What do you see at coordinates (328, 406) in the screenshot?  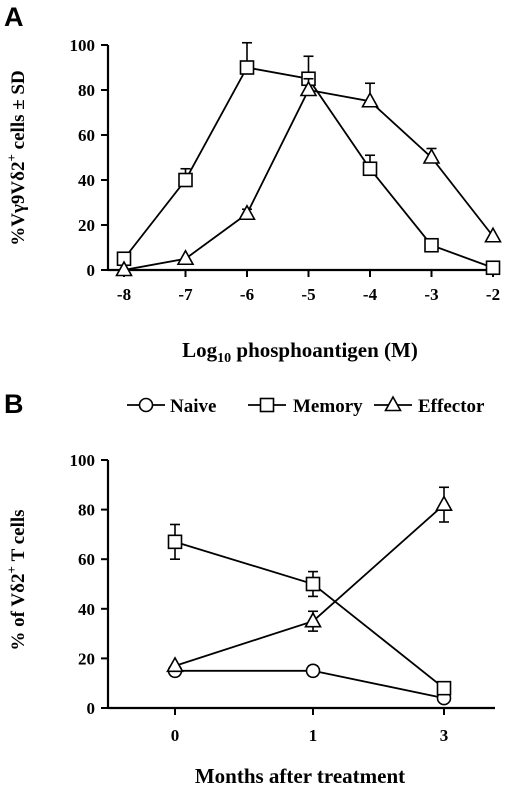 I see `legend-label-memory: Memory` at bounding box center [328, 406].